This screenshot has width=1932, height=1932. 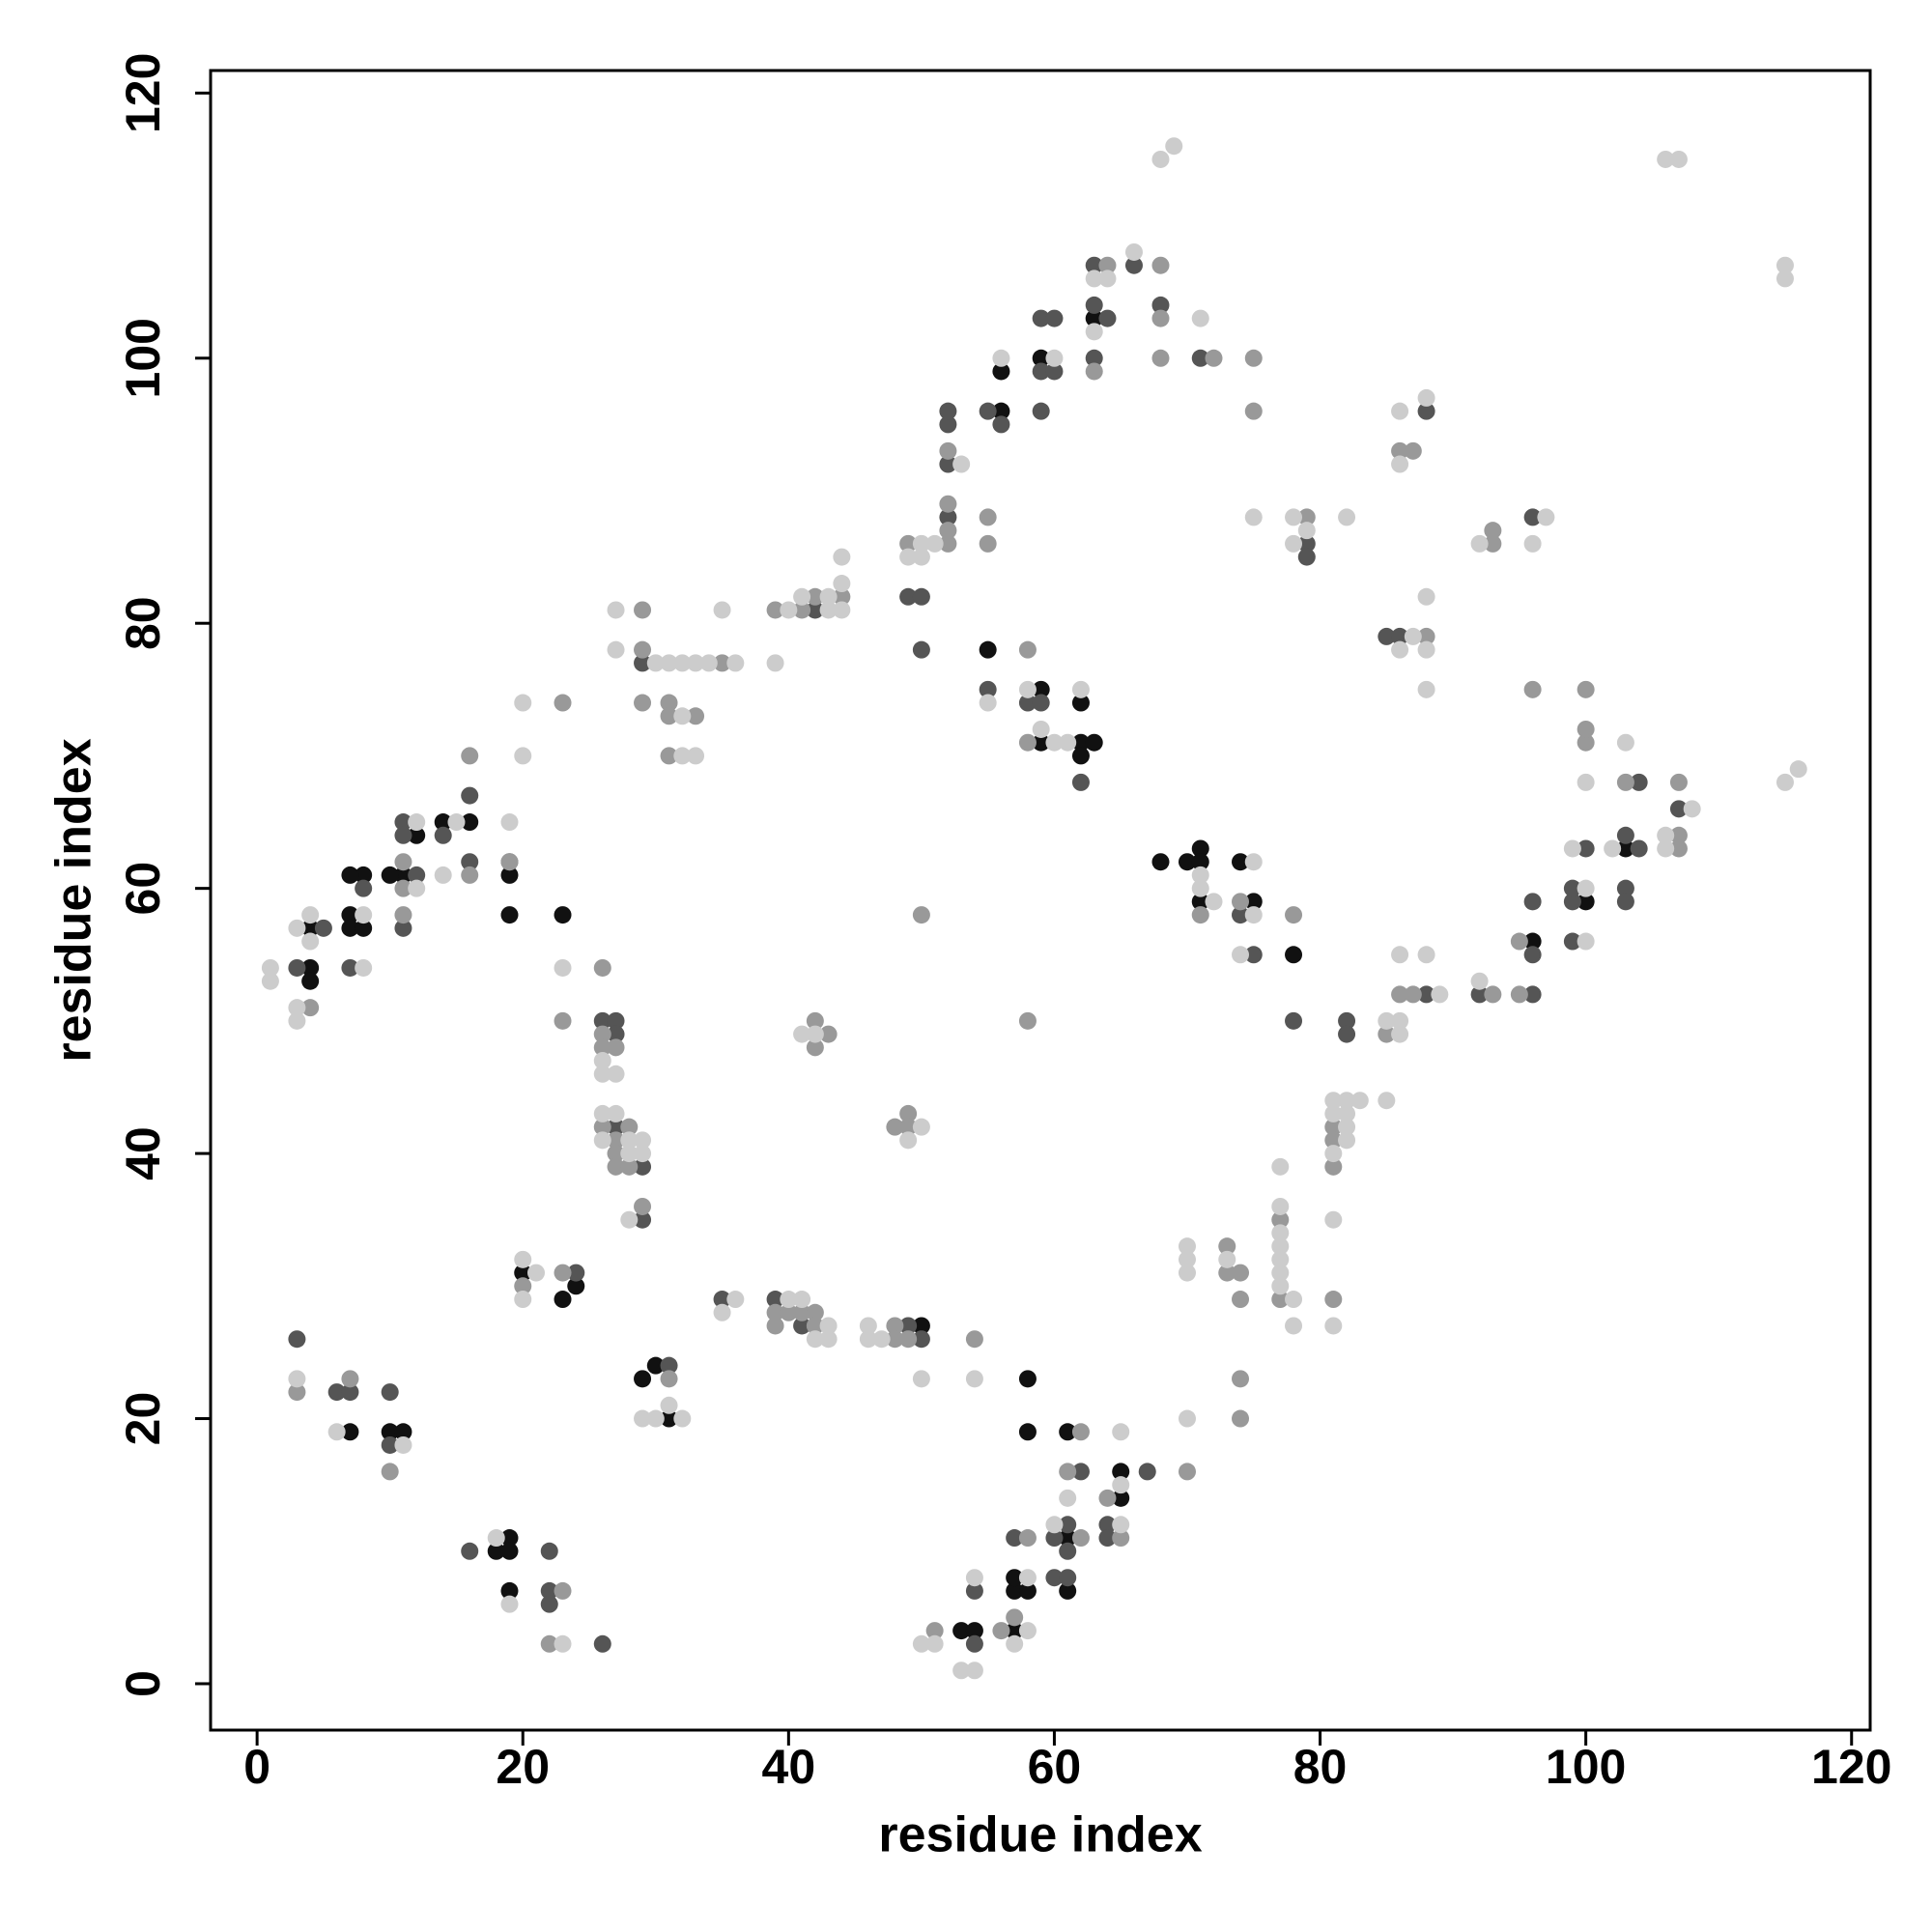 What do you see at coordinates (143, 623) in the screenshot?
I see `y-tick-label: 80` at bounding box center [143, 623].